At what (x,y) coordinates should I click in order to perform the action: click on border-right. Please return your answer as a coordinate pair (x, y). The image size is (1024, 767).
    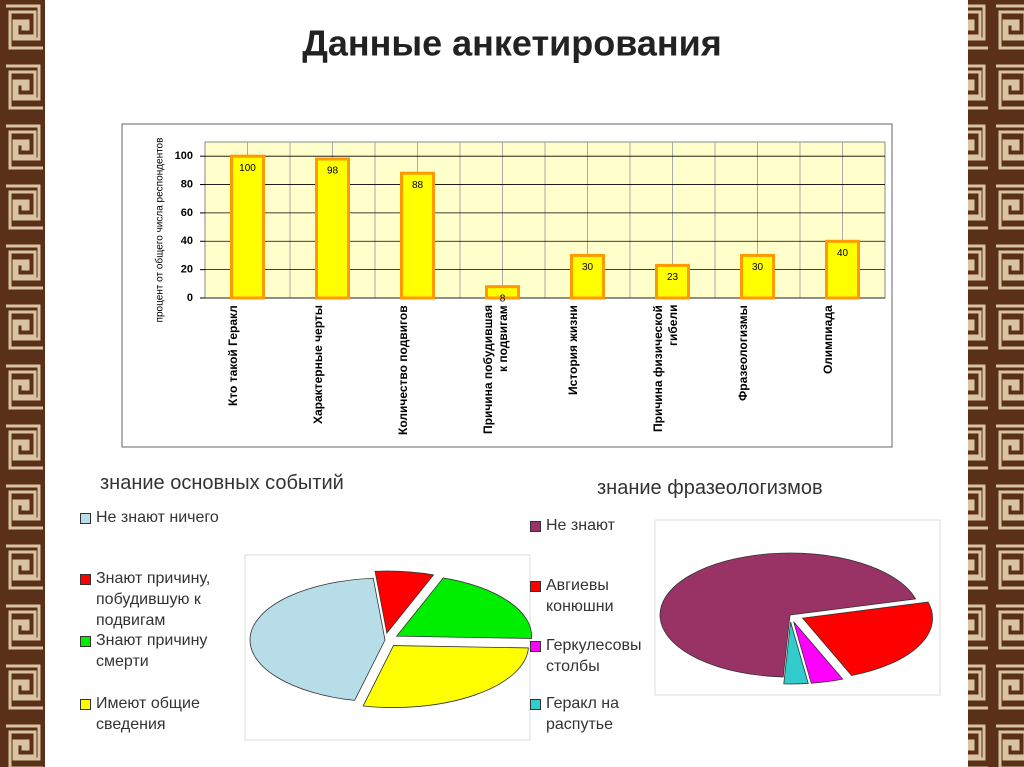
    Looking at the image, I should click on (996, 383).